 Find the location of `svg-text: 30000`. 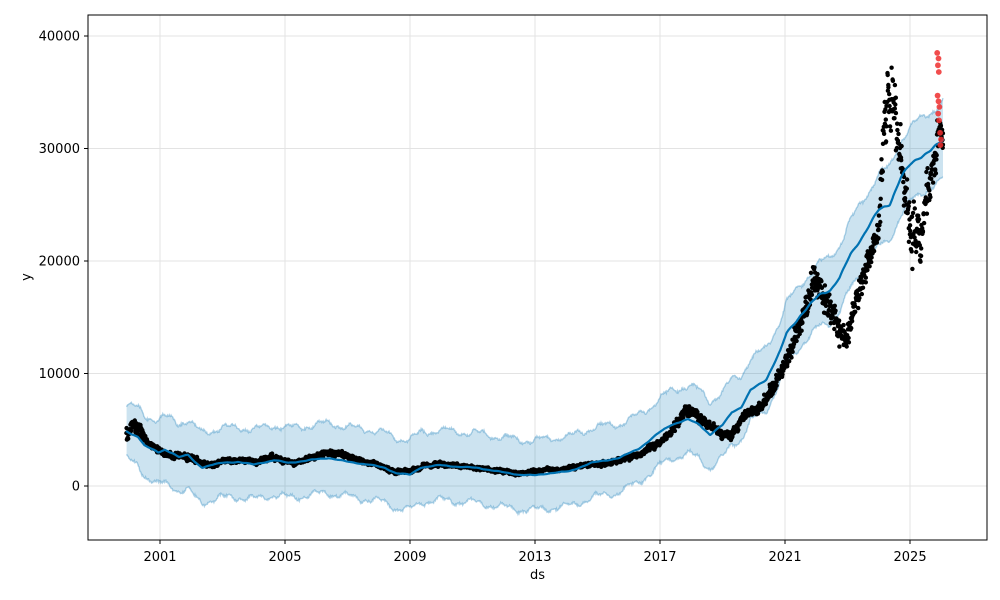

svg-text: 30000 is located at coordinates (59, 149).